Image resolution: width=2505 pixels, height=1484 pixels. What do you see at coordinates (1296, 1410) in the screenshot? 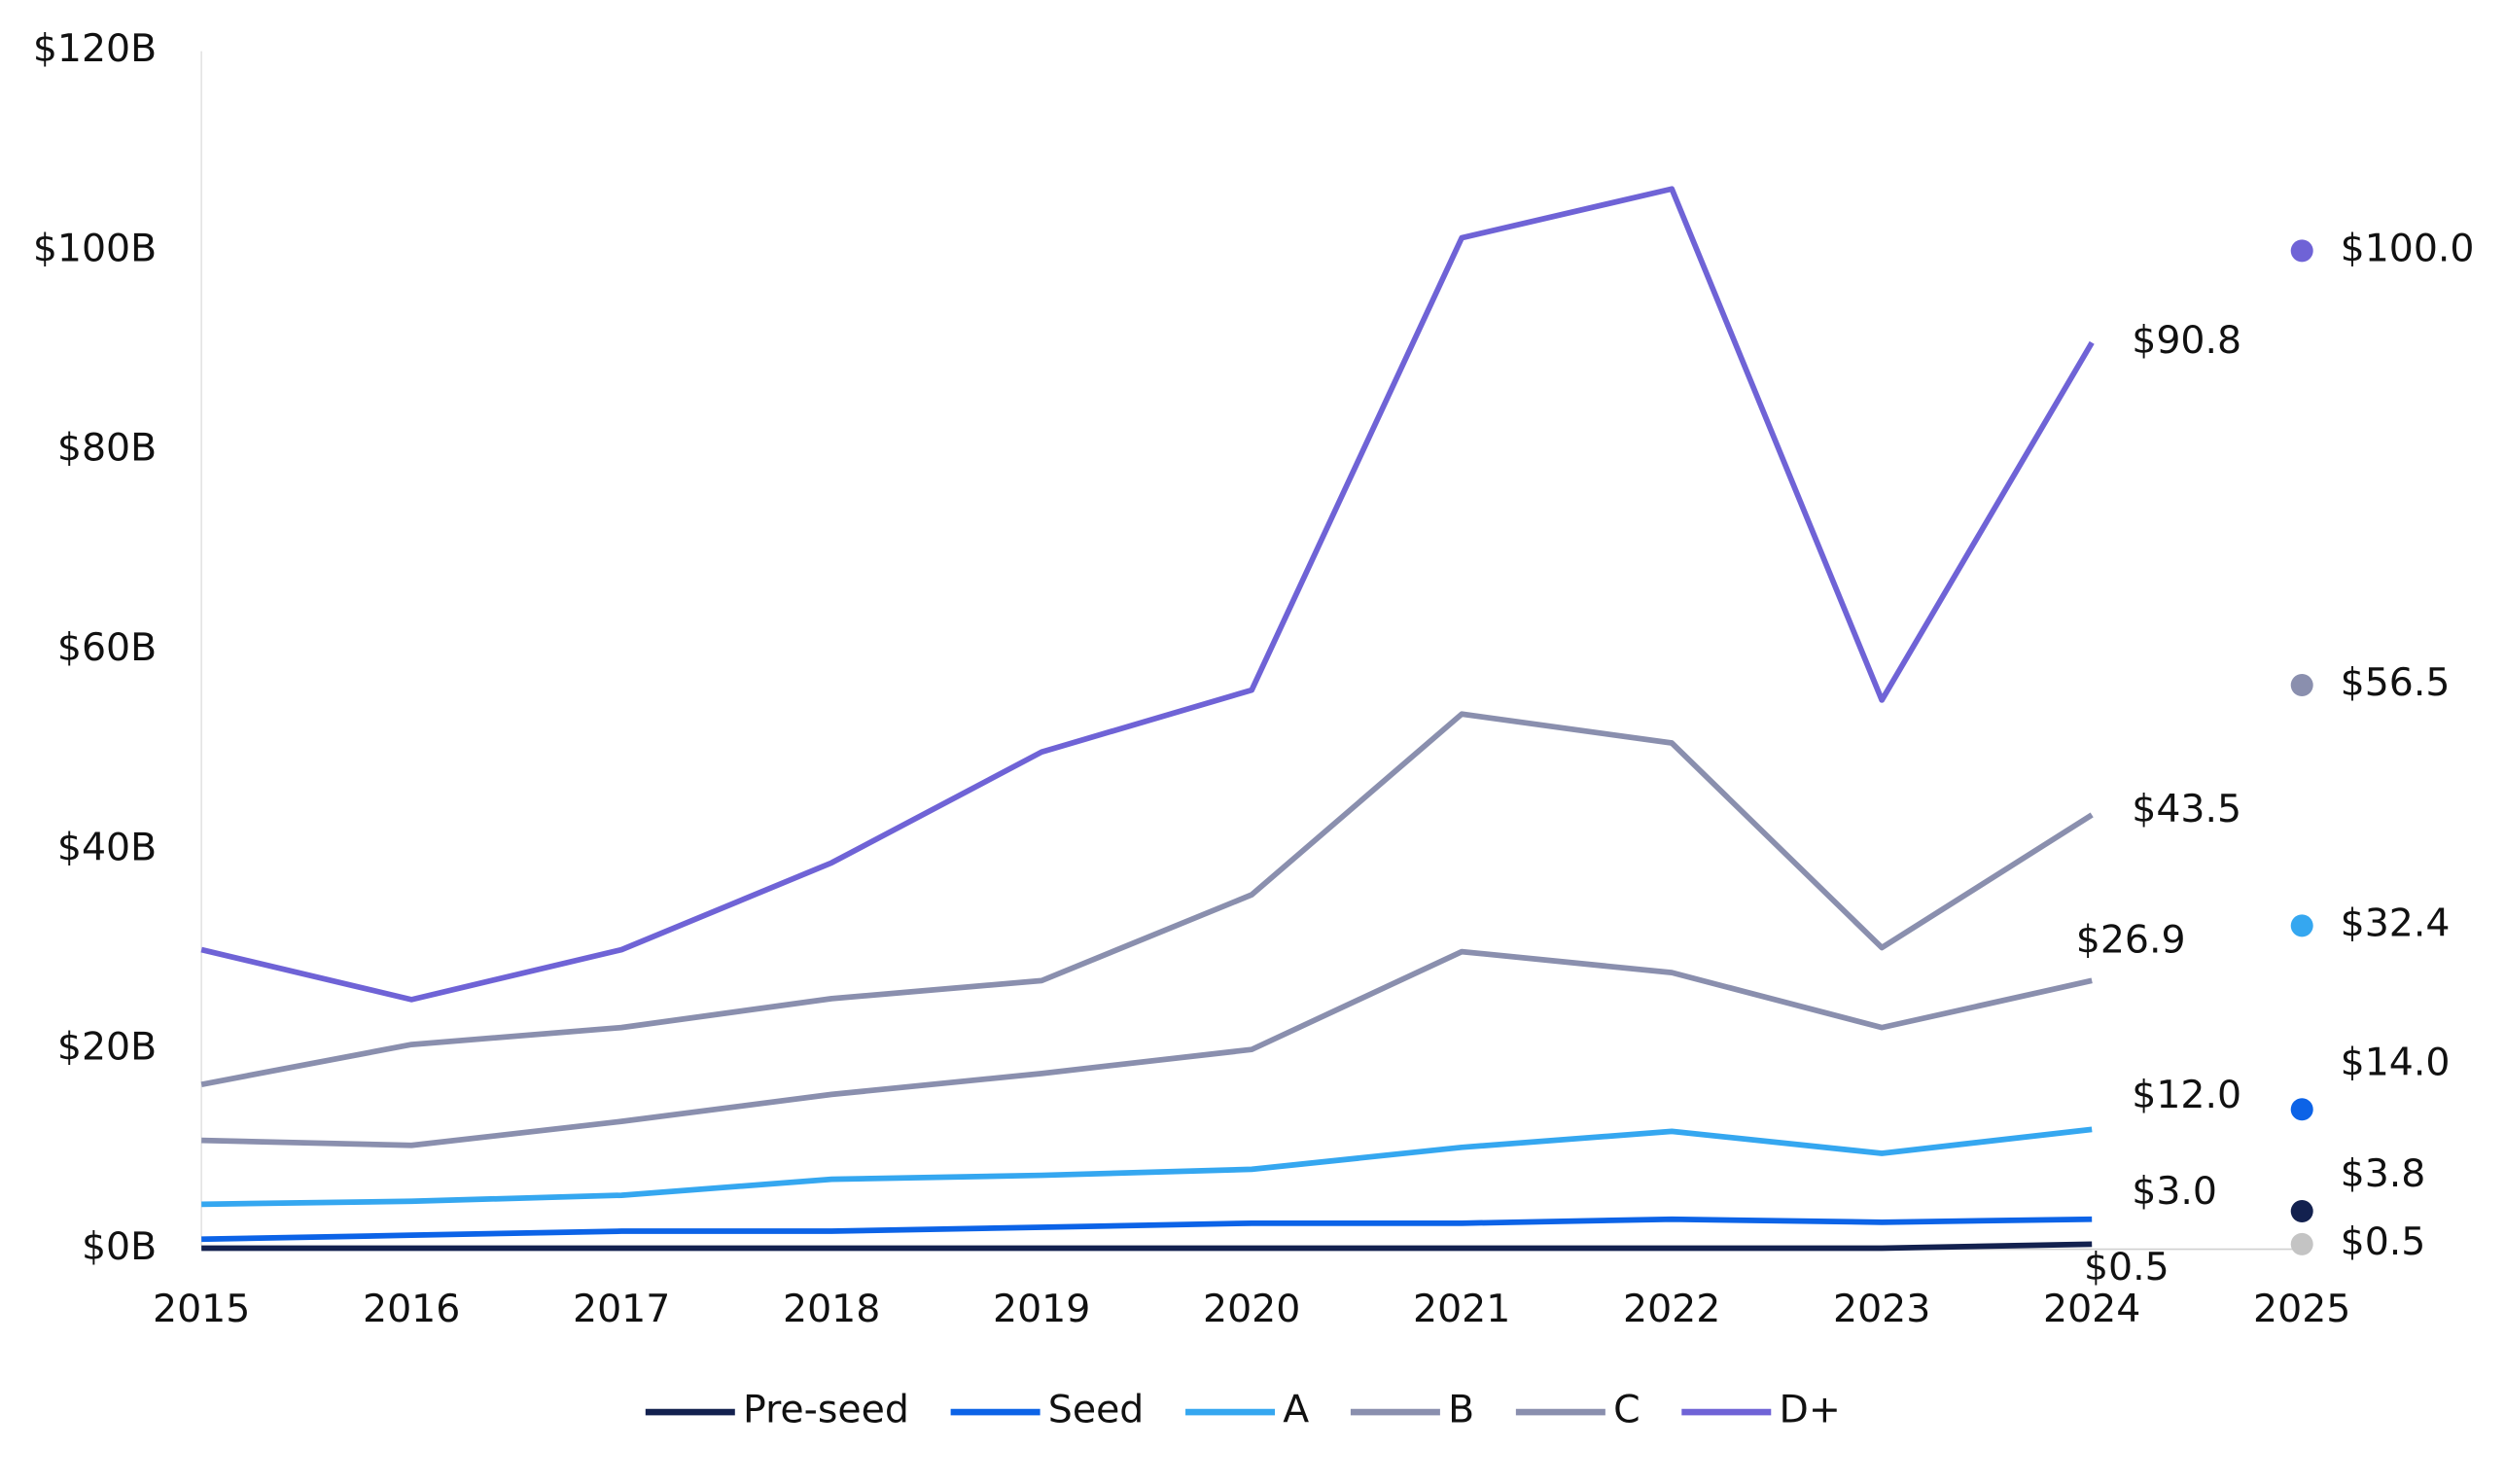
I see `legend-label: A` at bounding box center [1296, 1410].